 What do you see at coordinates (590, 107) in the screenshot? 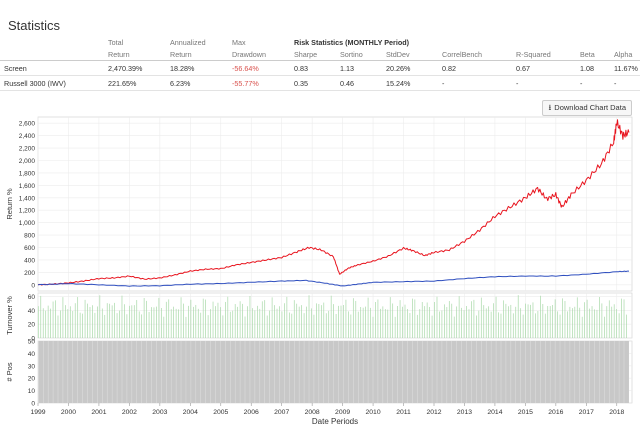
I see `download-button-label: Download Chart Data` at bounding box center [590, 107].